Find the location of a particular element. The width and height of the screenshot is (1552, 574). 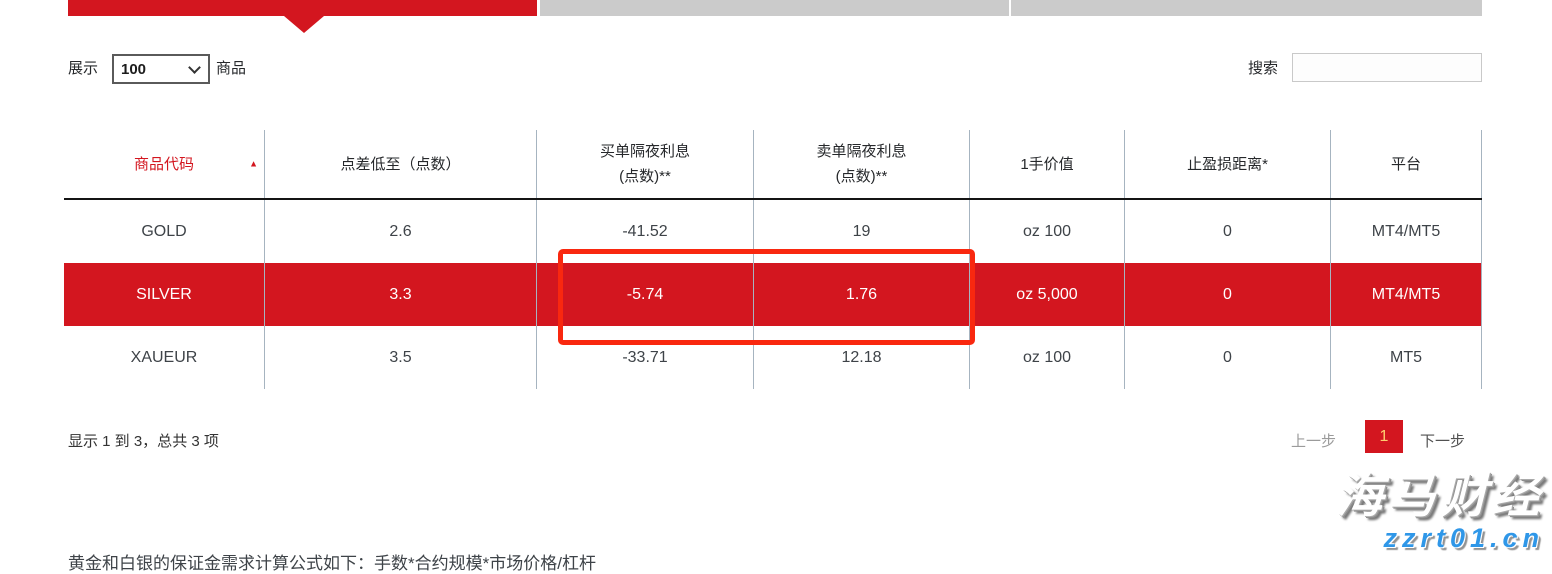

cell-sell-swap: 1.76 is located at coordinates (862, 294).